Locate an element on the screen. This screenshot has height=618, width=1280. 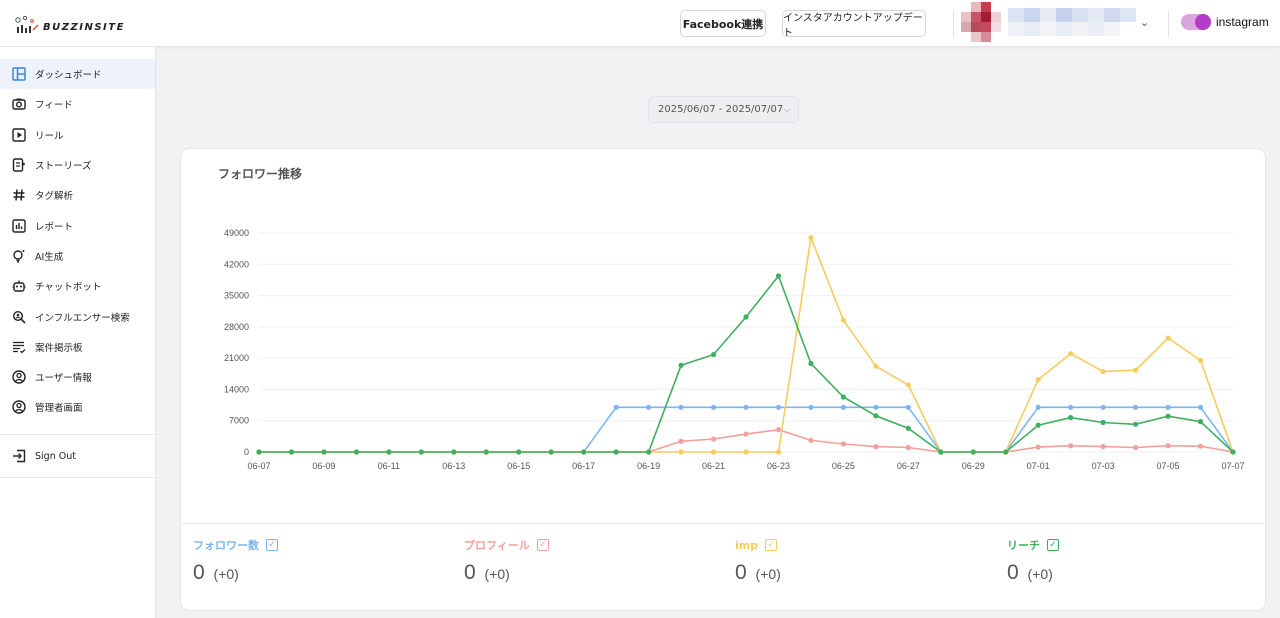
metric-followers-label-row: フォロワー数 ✓ is located at coordinates (235, 545).